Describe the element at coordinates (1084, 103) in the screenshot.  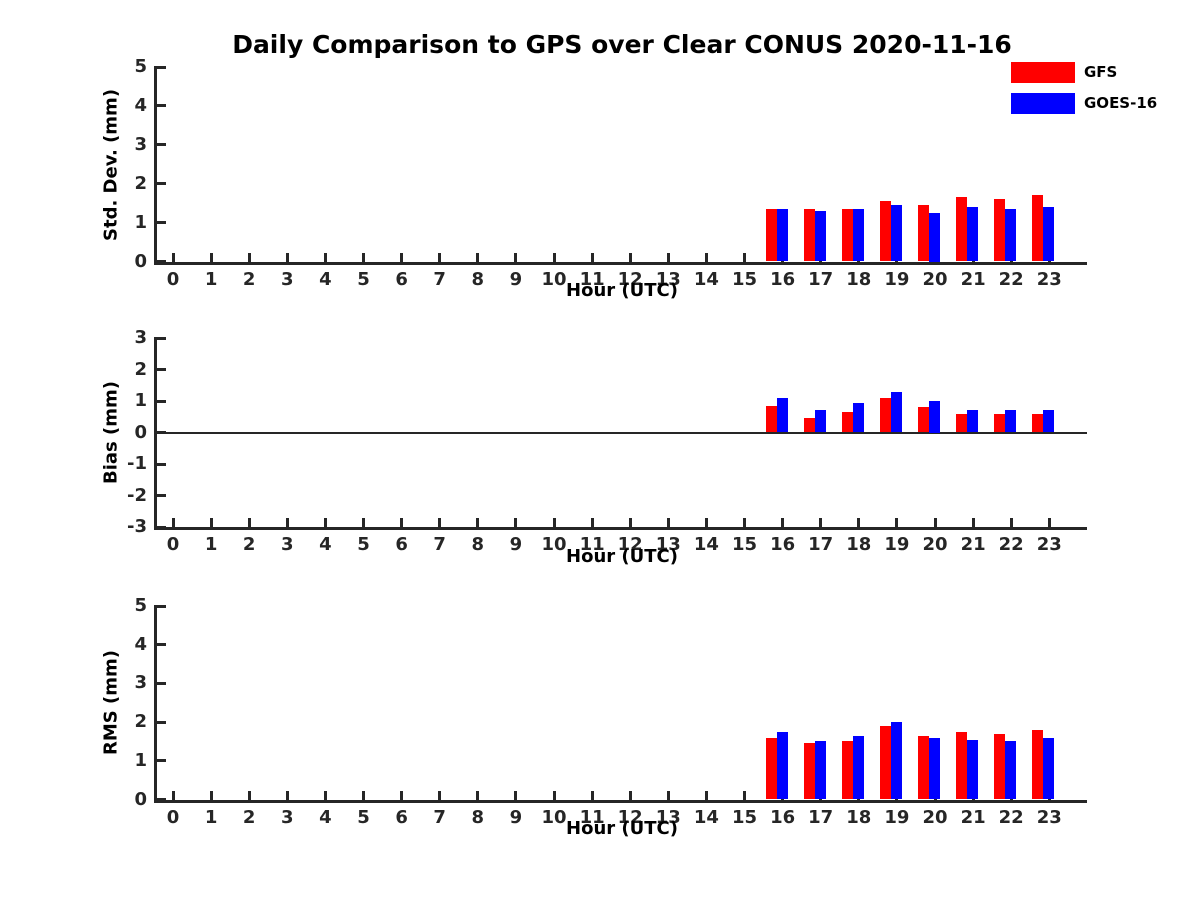
I see `legend-item-goes16: GOES-16` at that location.